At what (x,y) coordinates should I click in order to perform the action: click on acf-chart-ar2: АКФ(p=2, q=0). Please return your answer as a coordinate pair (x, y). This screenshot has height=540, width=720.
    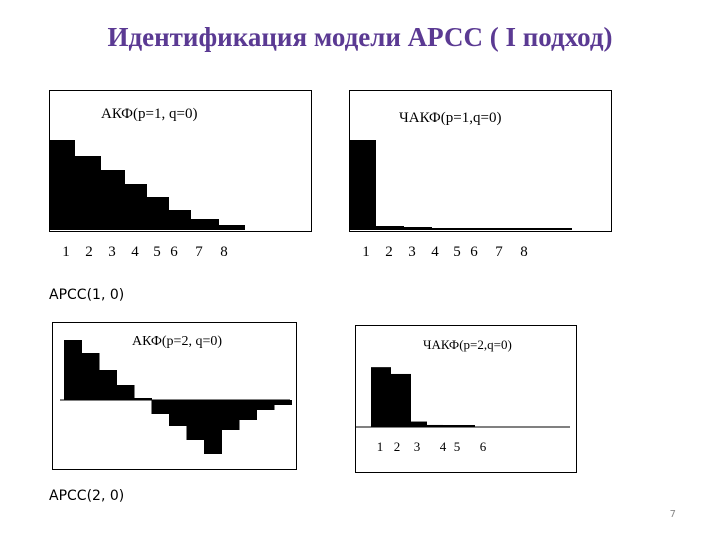
    Looking at the image, I should click on (174, 396).